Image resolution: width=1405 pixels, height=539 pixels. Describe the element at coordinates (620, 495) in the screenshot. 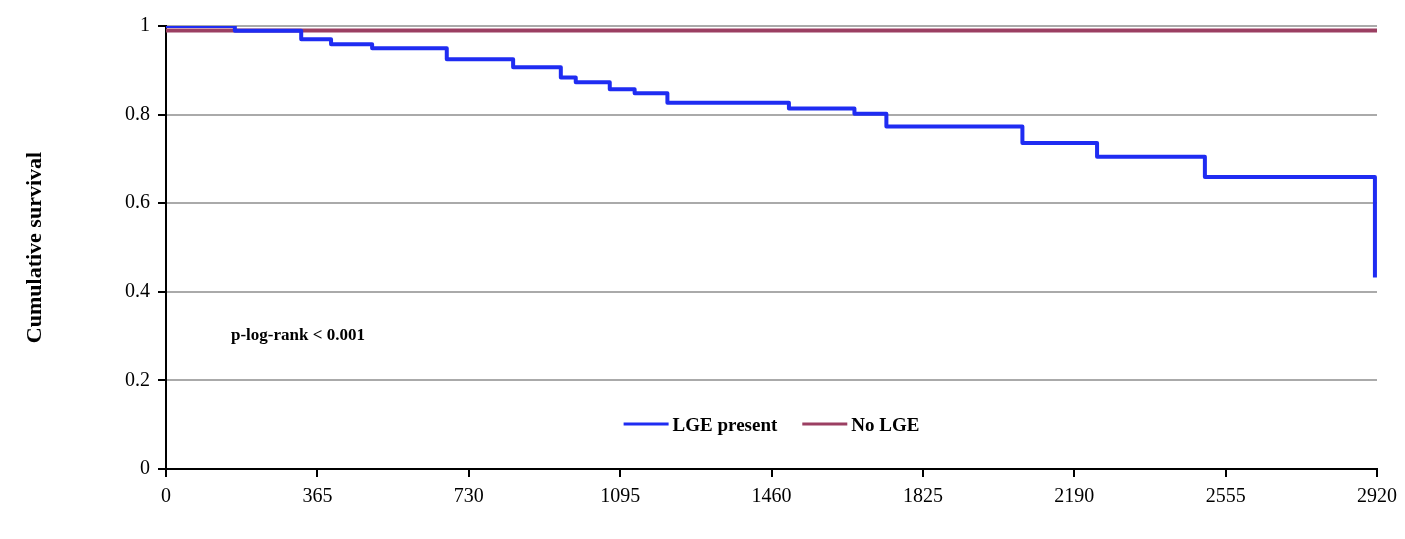

I see `x-tick-label: 1095` at that location.